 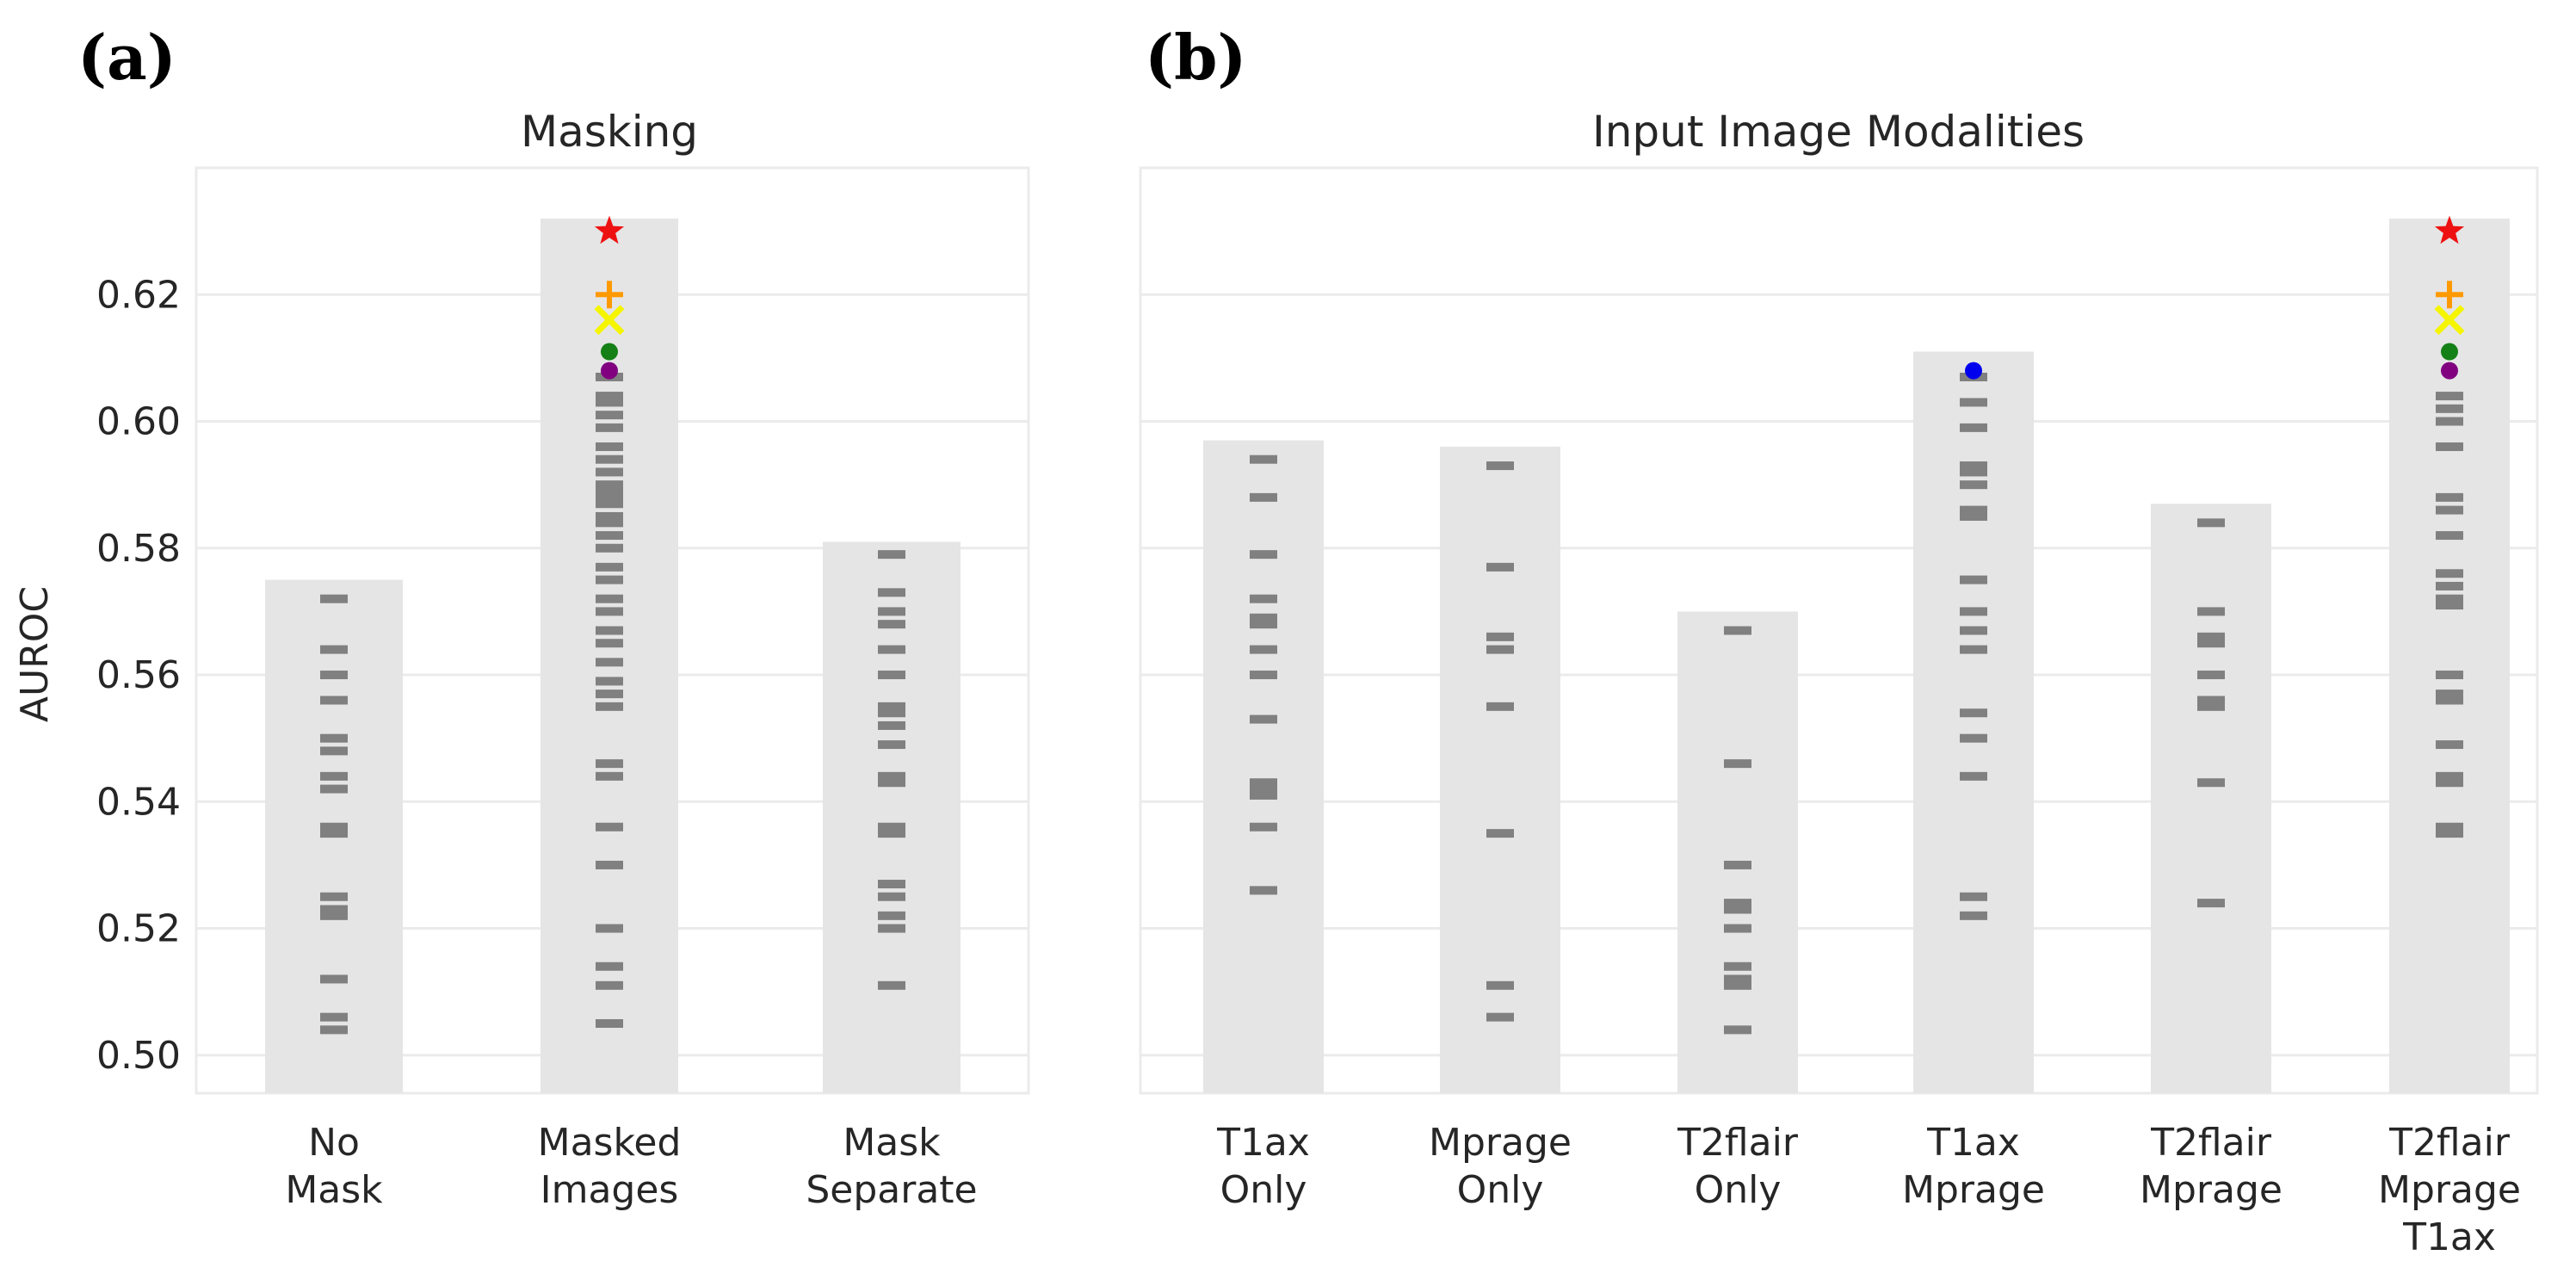 What do you see at coordinates (1738, 1166) in the screenshot?
I see `x-tick-label: T2flair Only` at bounding box center [1738, 1166].